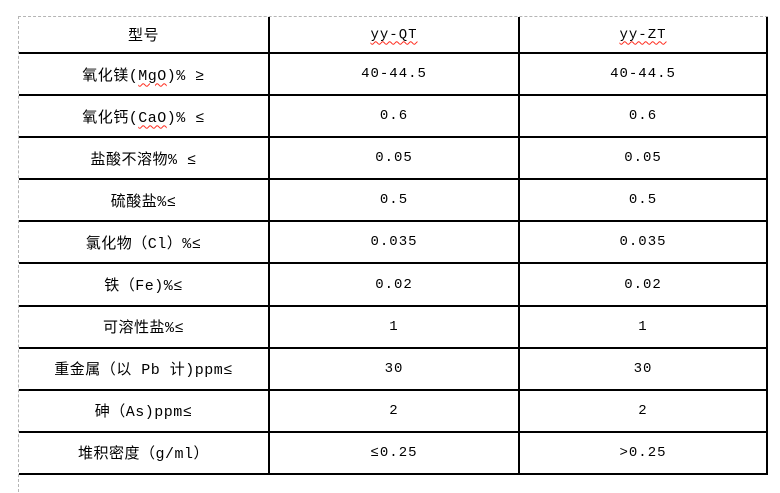 Image resolution: width=780 pixels, height=493 pixels. I want to click on qt-value-cell: 0.5, so click(393, 200).